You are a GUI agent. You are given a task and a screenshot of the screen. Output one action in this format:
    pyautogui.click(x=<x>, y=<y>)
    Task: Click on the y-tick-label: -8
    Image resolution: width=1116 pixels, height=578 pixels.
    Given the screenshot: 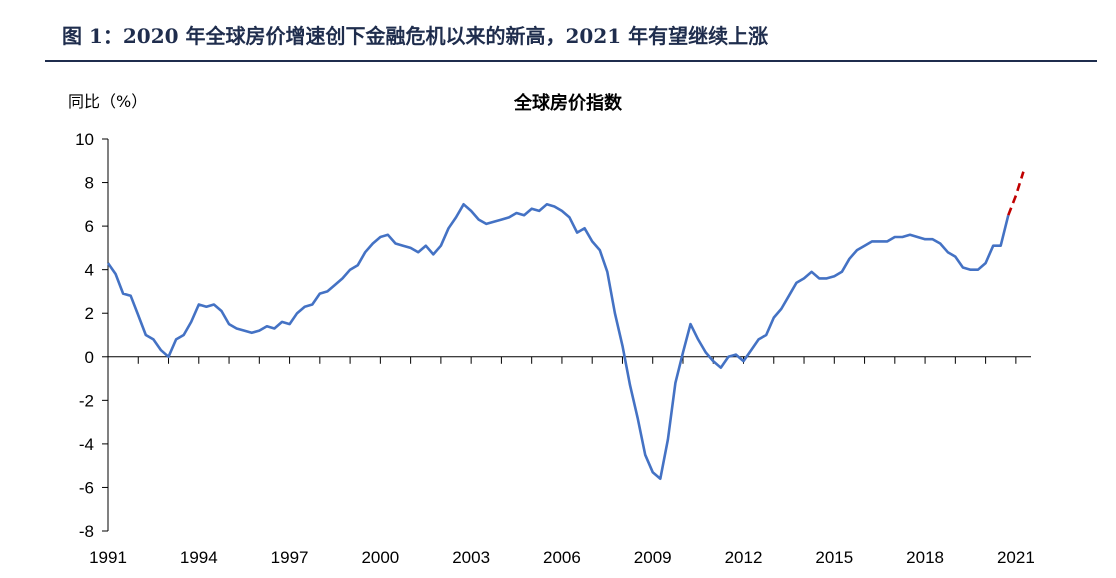 What is the action you would take?
    pyautogui.click(x=86, y=531)
    